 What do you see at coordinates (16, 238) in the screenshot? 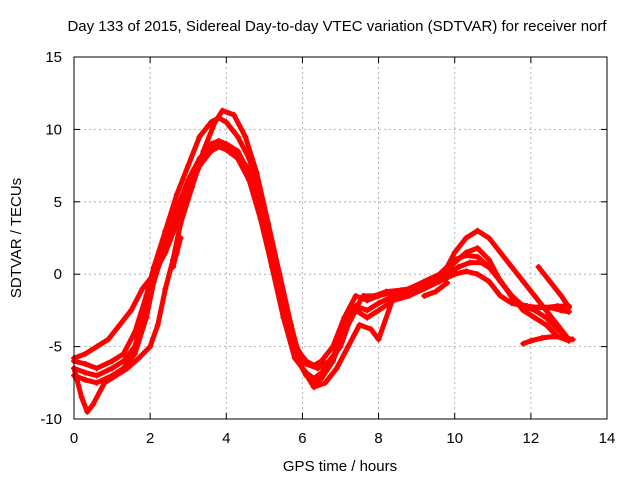
I see `y-axis-label: SDTVAR / TECUs` at bounding box center [16, 238].